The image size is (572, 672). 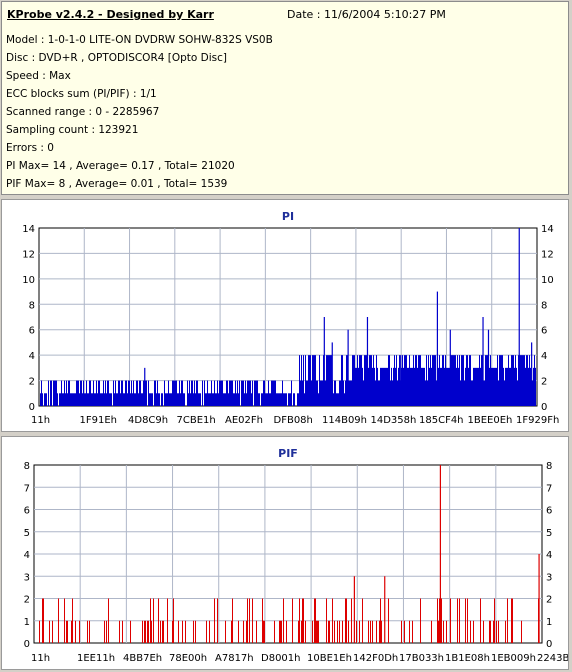 I want to click on y-tick-label-left: 14, so click(x=28, y=229).